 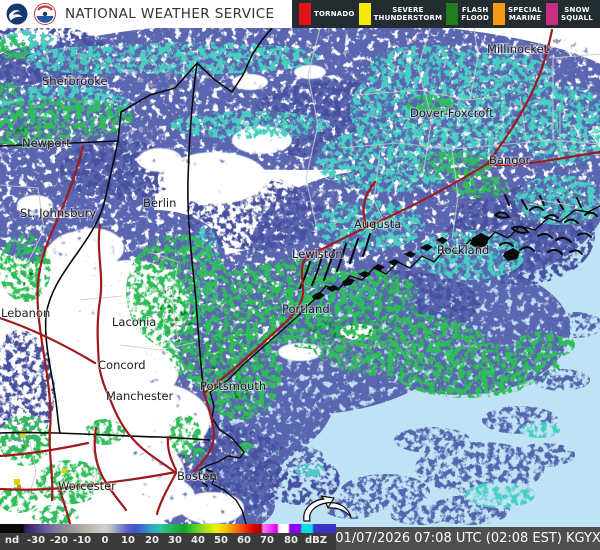 What do you see at coordinates (452, 14) in the screenshot?
I see `flash-flood-swatch` at bounding box center [452, 14].